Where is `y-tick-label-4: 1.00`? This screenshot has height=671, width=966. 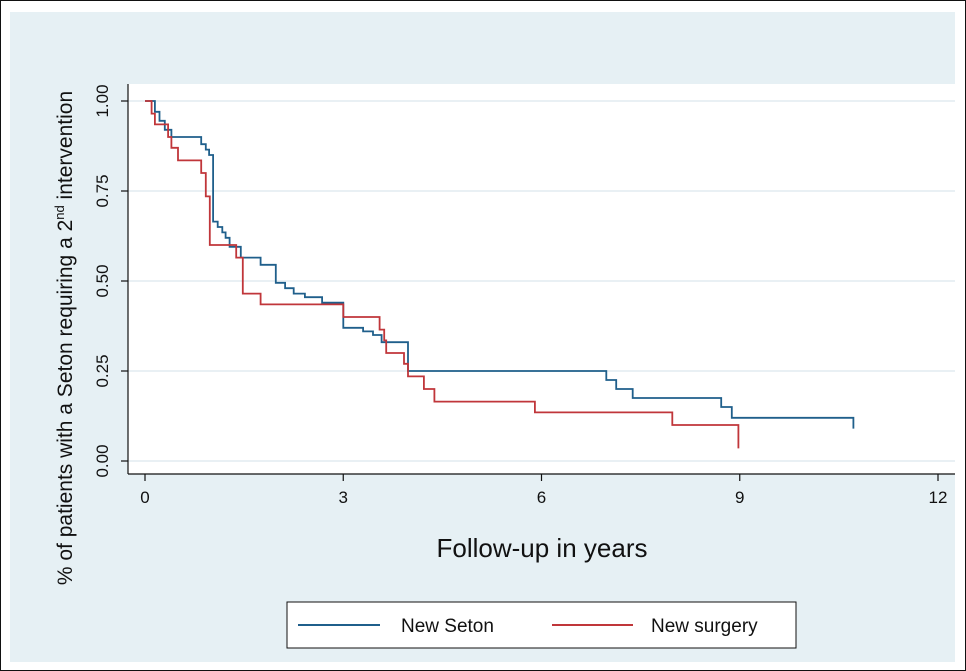 y-tick-label-4: 1.00 is located at coordinates (102, 100).